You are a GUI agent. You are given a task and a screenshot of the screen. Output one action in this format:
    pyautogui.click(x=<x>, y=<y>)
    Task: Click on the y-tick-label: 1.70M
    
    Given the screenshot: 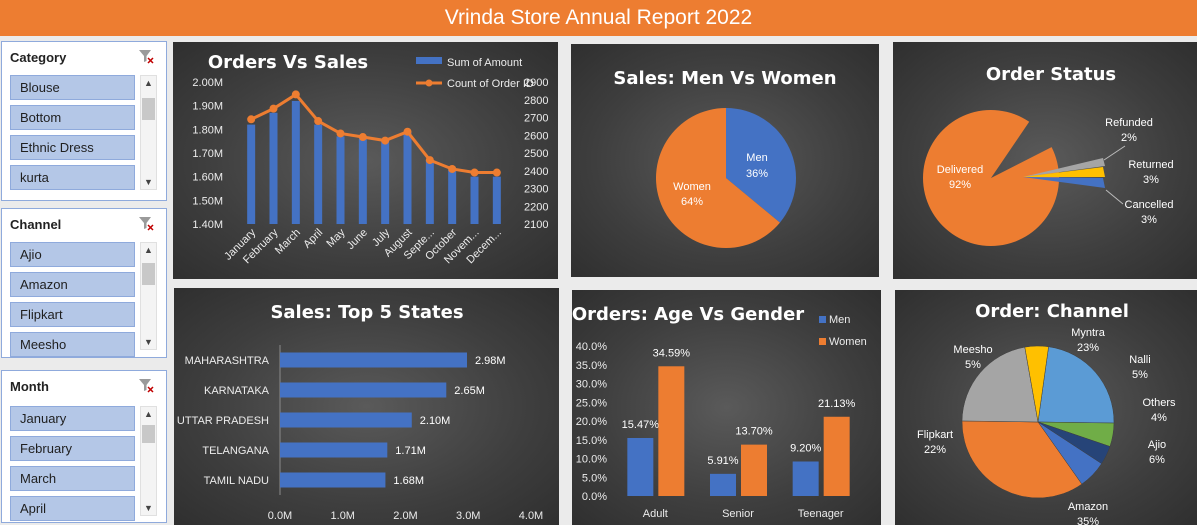 What is the action you would take?
    pyautogui.click(x=207, y=154)
    